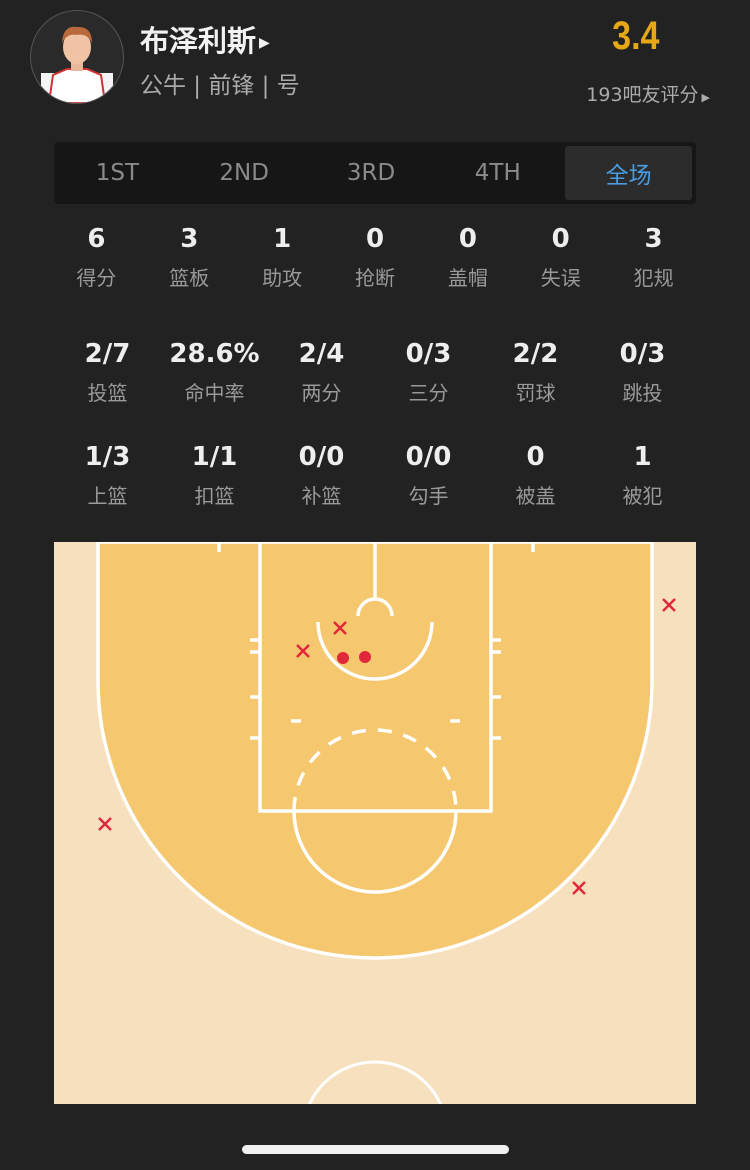 This screenshot has height=1170, width=750. What do you see at coordinates (375, 770) in the screenshot?
I see `free-throw-circle-dashed` at bounding box center [375, 770].